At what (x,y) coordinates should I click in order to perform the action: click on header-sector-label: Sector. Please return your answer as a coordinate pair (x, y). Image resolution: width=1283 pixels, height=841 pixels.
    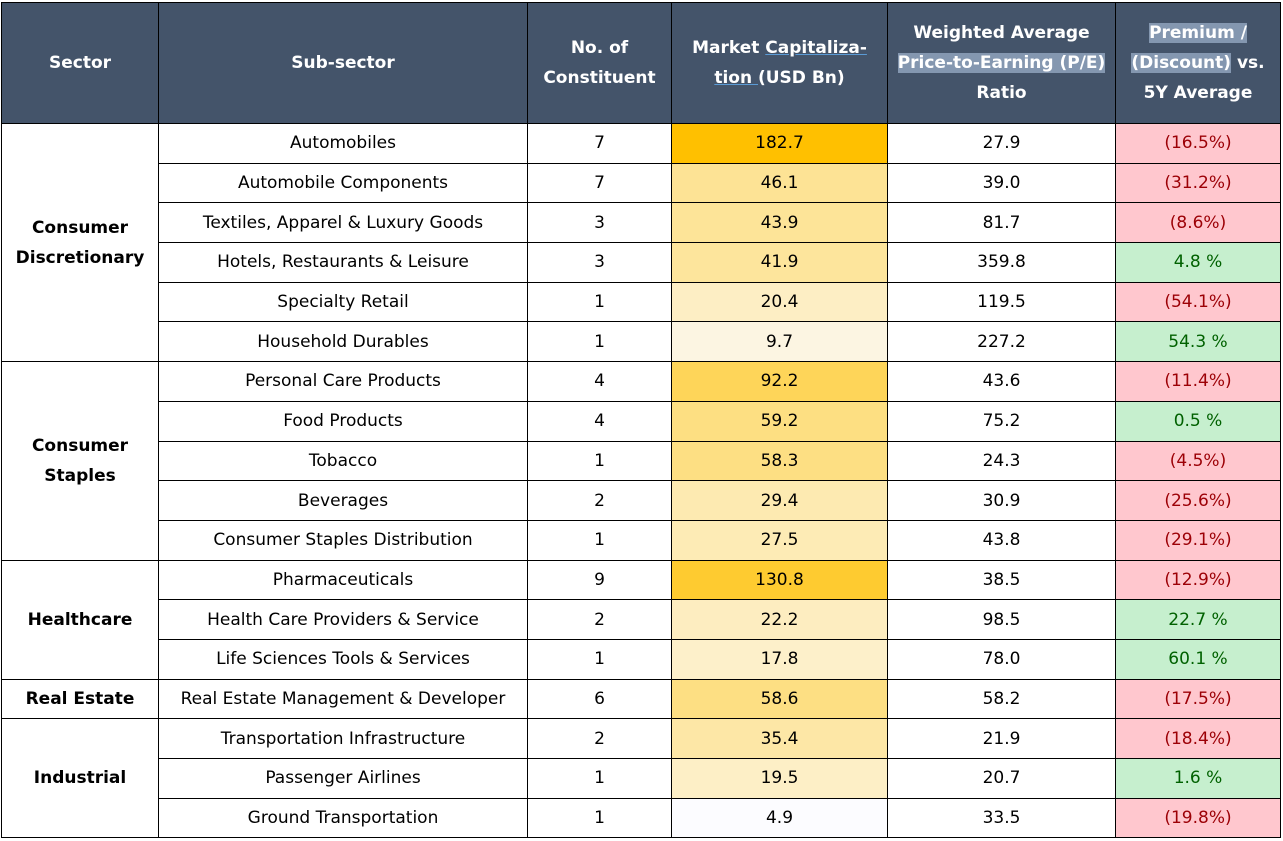
    Looking at the image, I should click on (80, 63).